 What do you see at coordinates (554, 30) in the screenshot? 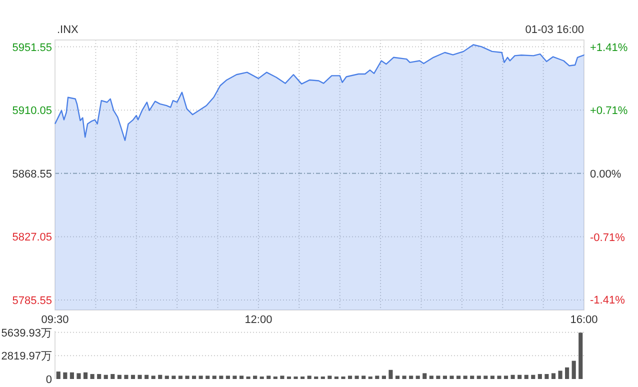
I see `text: 01-03 16:00` at bounding box center [554, 30].